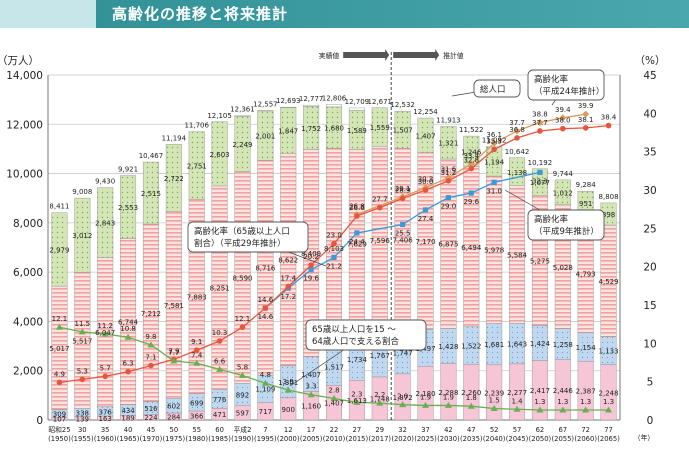  I want to click on y-tick-right: 15, so click(649, 306).